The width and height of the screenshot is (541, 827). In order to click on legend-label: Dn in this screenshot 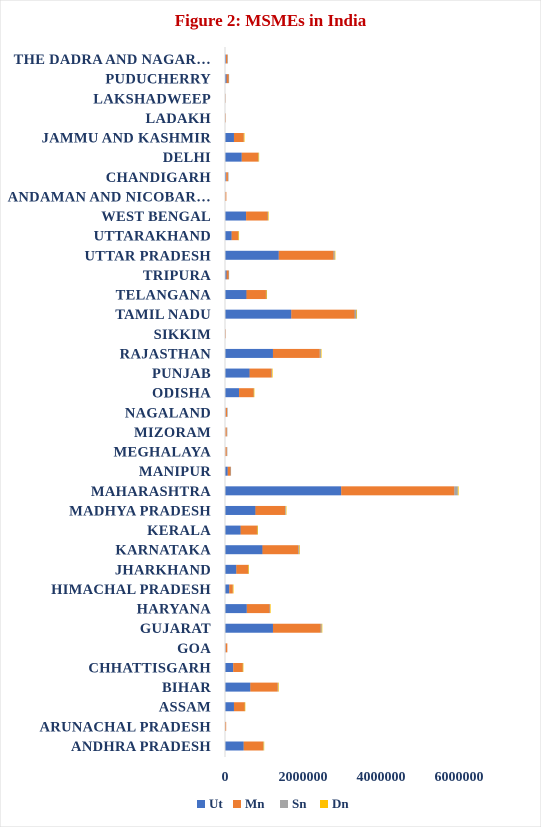, I will do `click(340, 803)`.